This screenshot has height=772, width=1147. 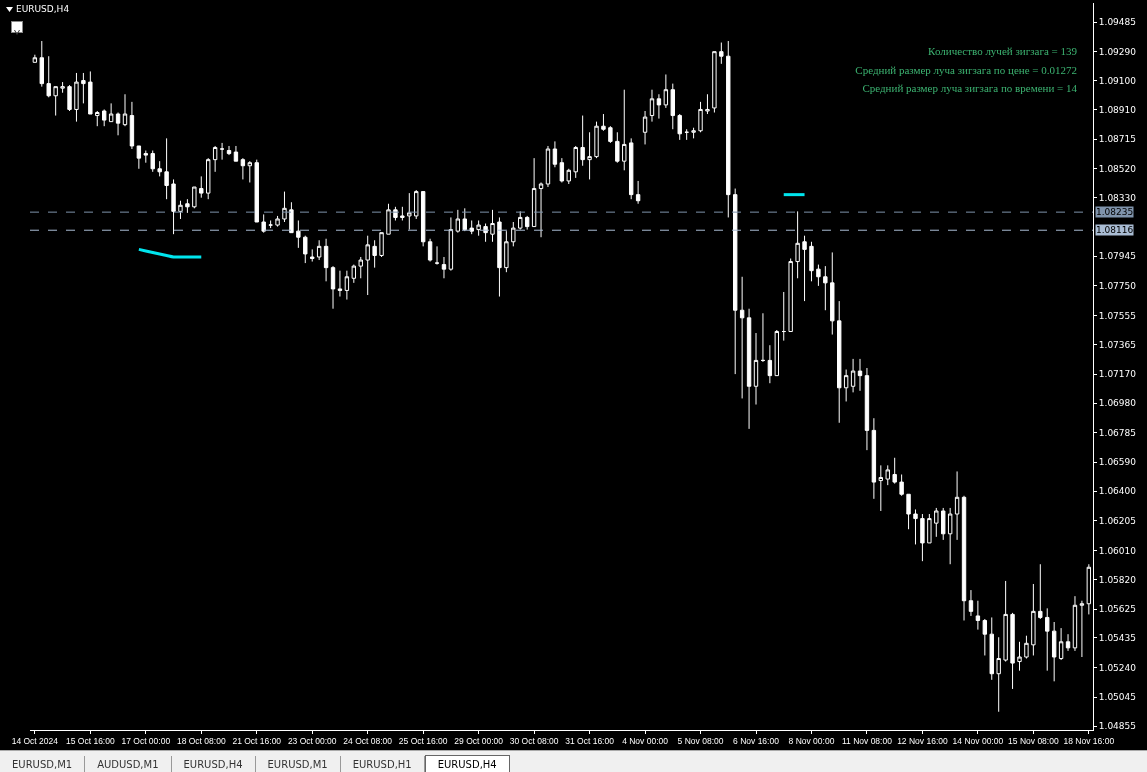 I want to click on y-tick-label: 1.06205, so click(x=1117, y=521).